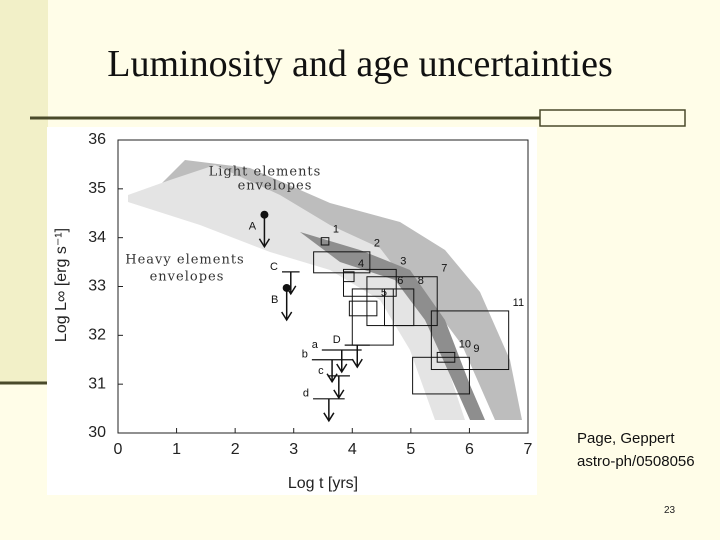  I want to click on box-label: 10, so click(465, 344).